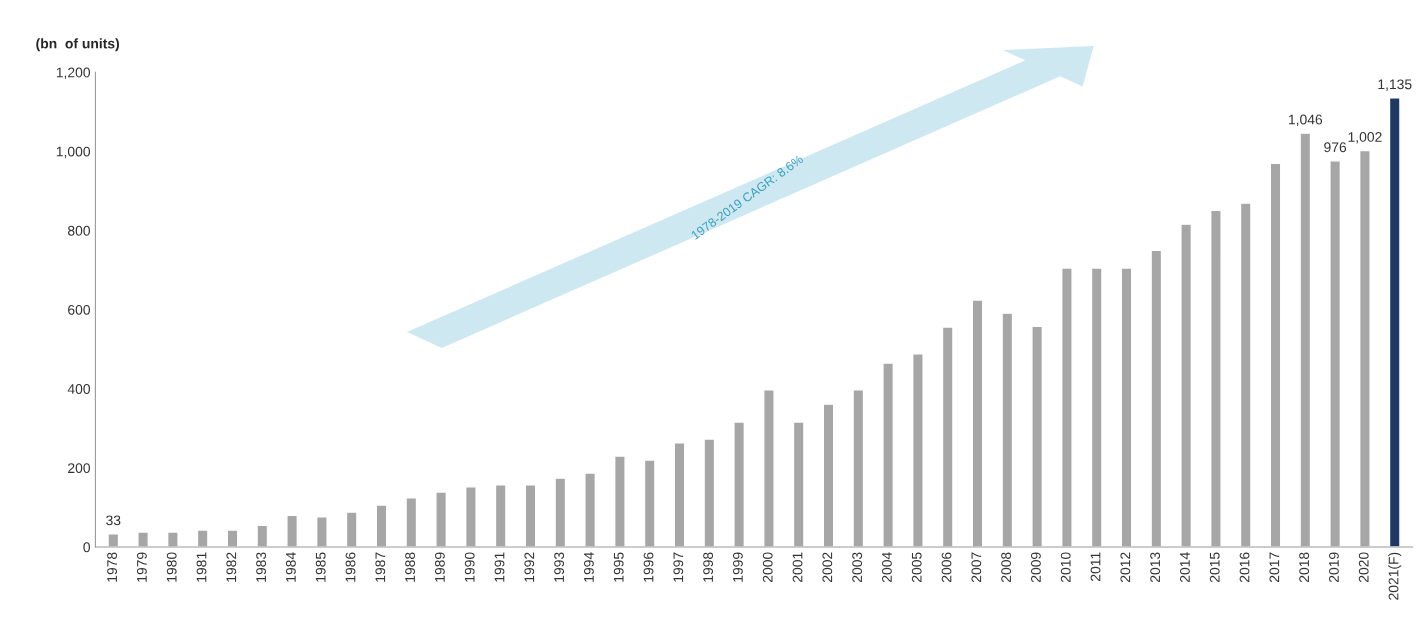 This screenshot has width=1424, height=639. Describe the element at coordinates (1155, 567) in the screenshot. I see `x-tick-label: 2013` at that location.